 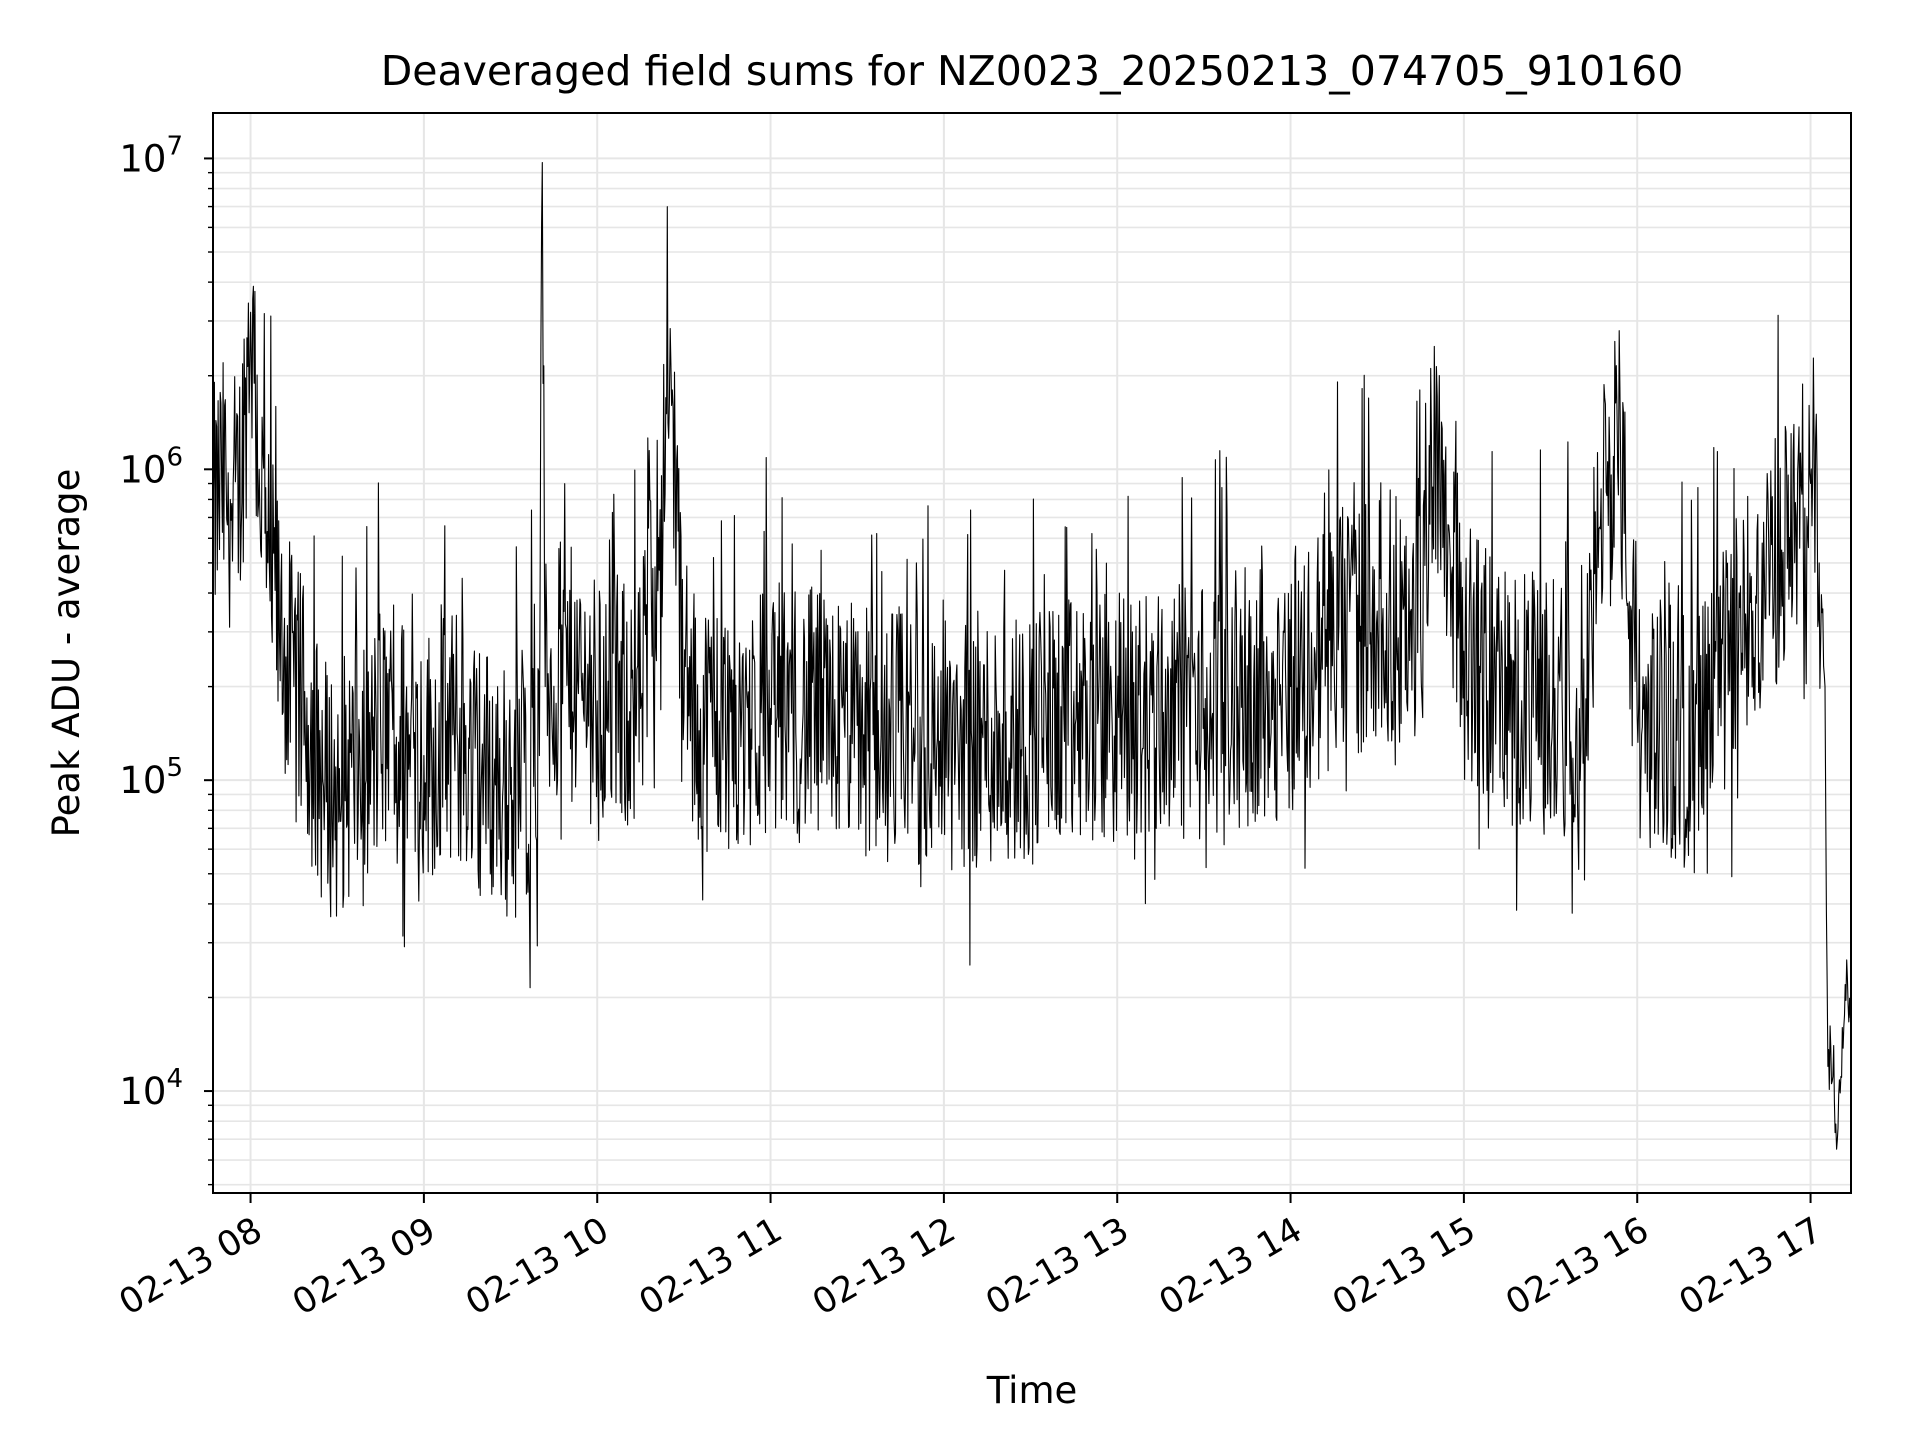 I want to click on y-tick-label: 10⁴, so click(x=151, y=1088).